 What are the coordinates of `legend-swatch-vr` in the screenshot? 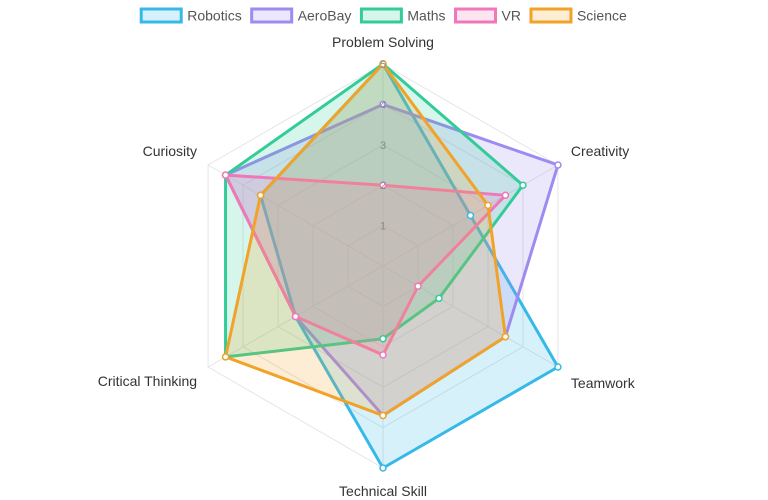 It's located at (476, 15).